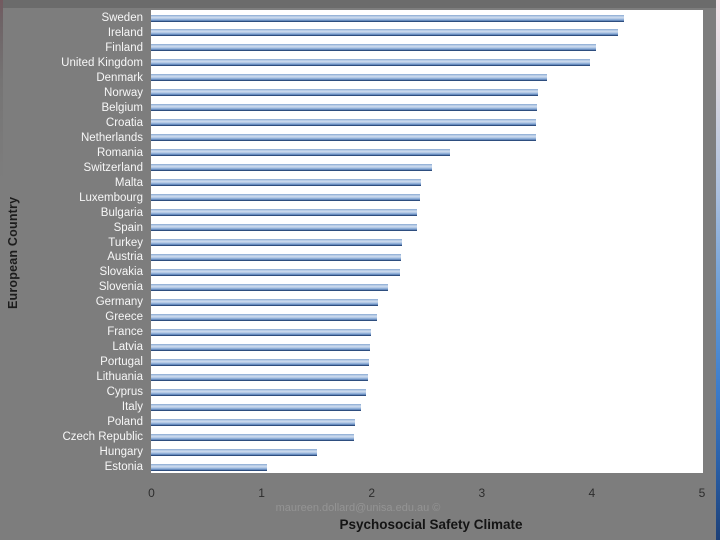 The height and width of the screenshot is (540, 720). Describe the element at coordinates (258, 392) in the screenshot. I see `bar-cyprus` at that location.